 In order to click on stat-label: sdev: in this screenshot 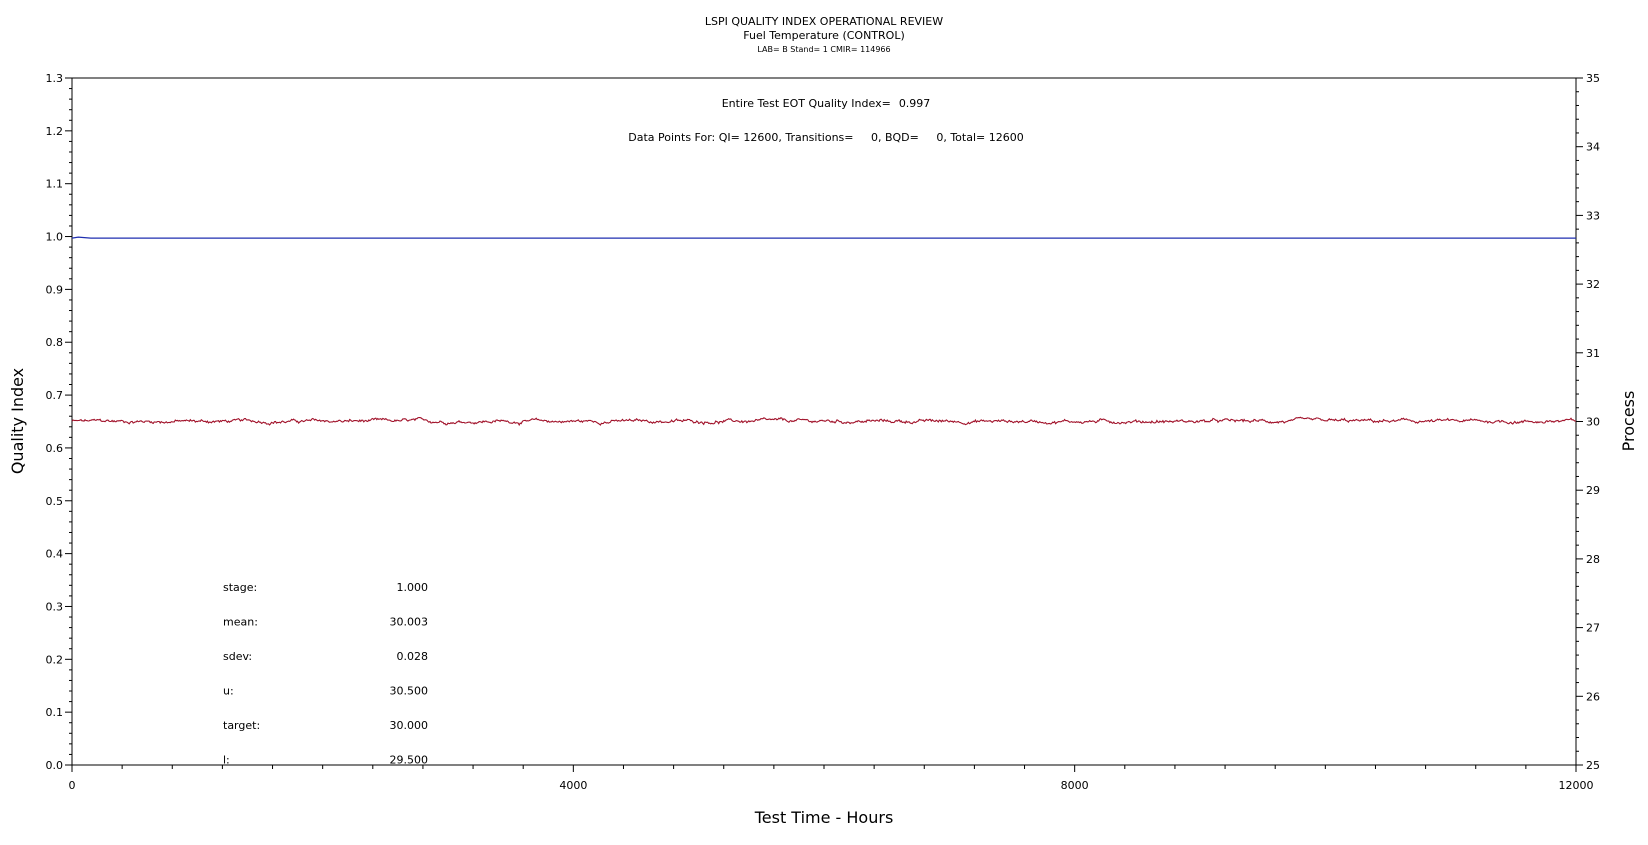, I will do `click(237, 656)`.